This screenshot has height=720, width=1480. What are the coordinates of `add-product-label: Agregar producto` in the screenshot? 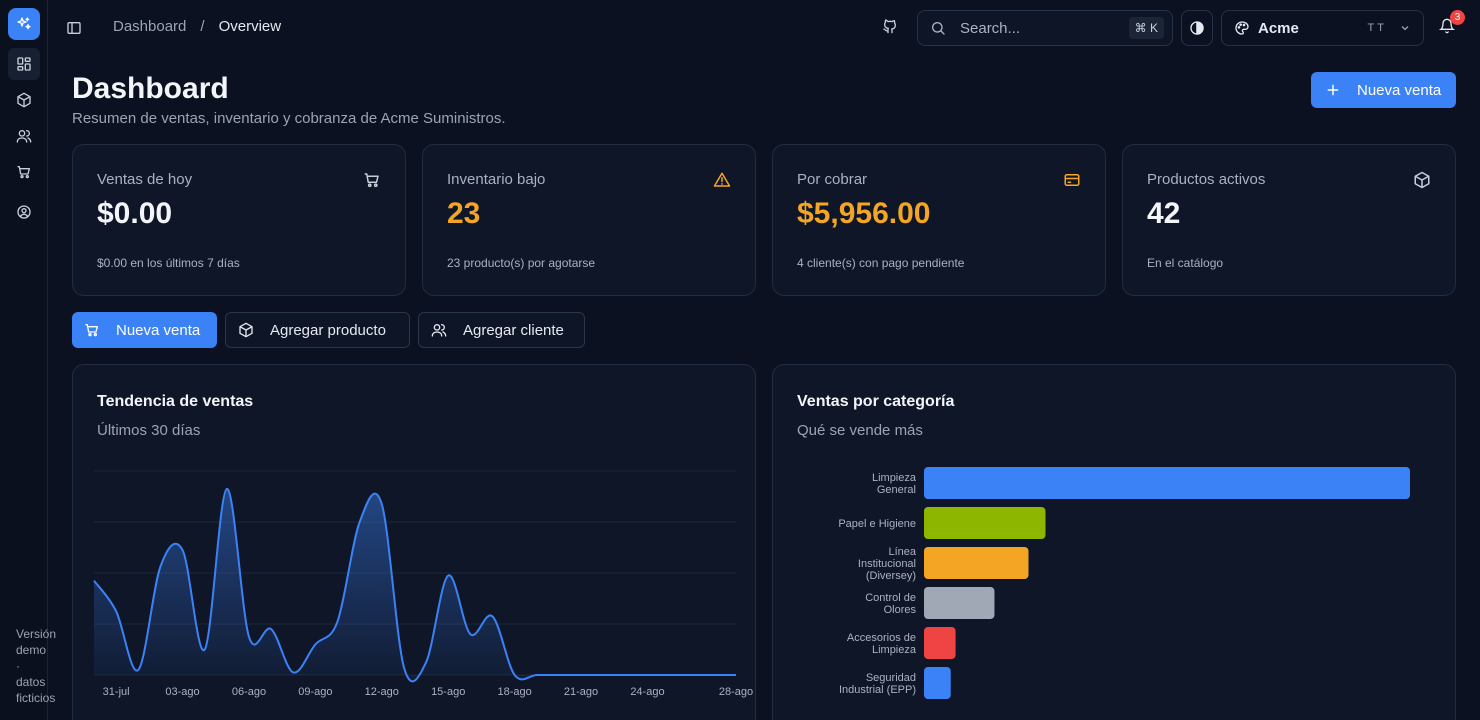 It's located at (328, 330).